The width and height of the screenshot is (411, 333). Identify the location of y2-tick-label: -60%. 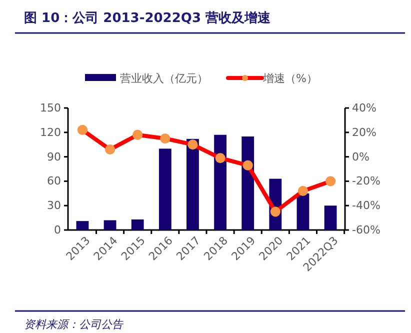
(366, 230).